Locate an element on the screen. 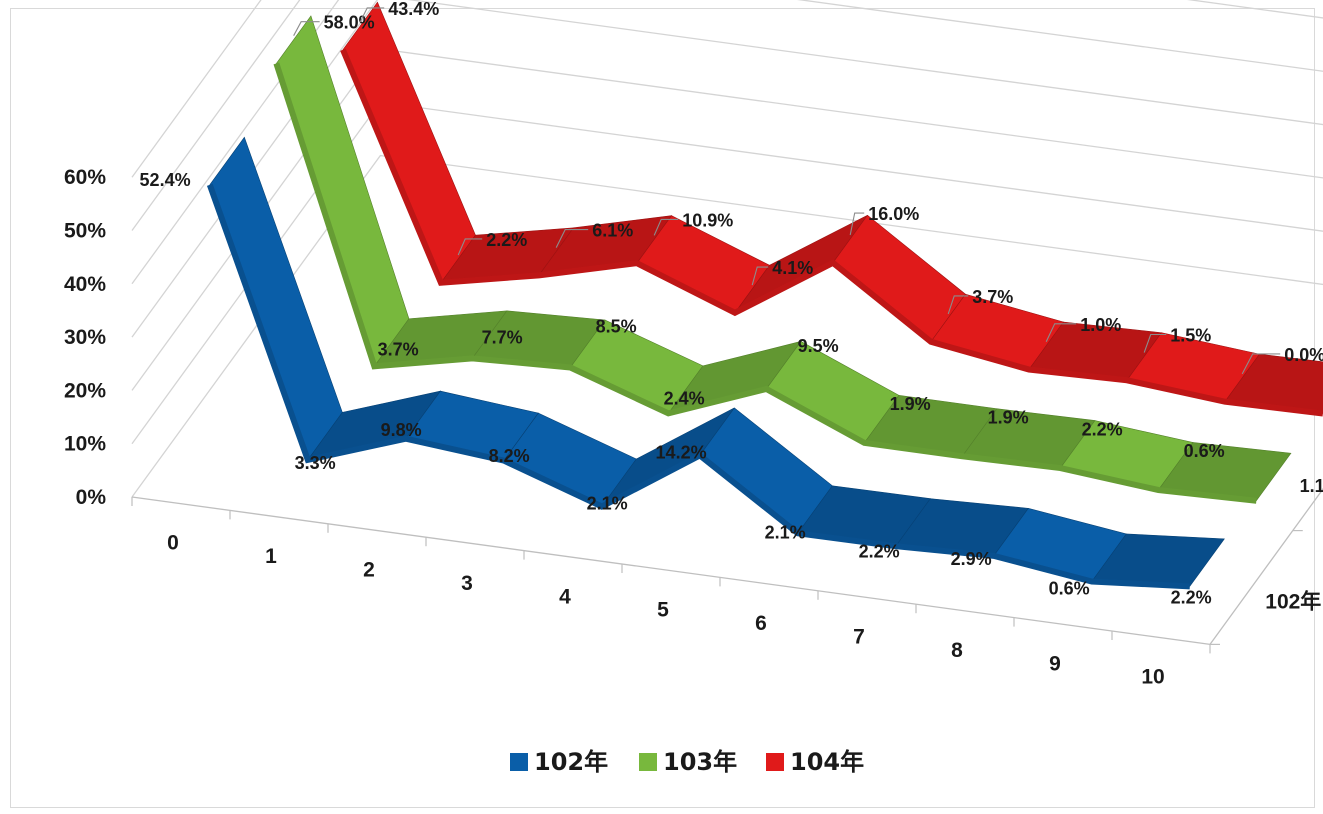 The image size is (1323, 814). data-label: 3.3% is located at coordinates (315, 463).